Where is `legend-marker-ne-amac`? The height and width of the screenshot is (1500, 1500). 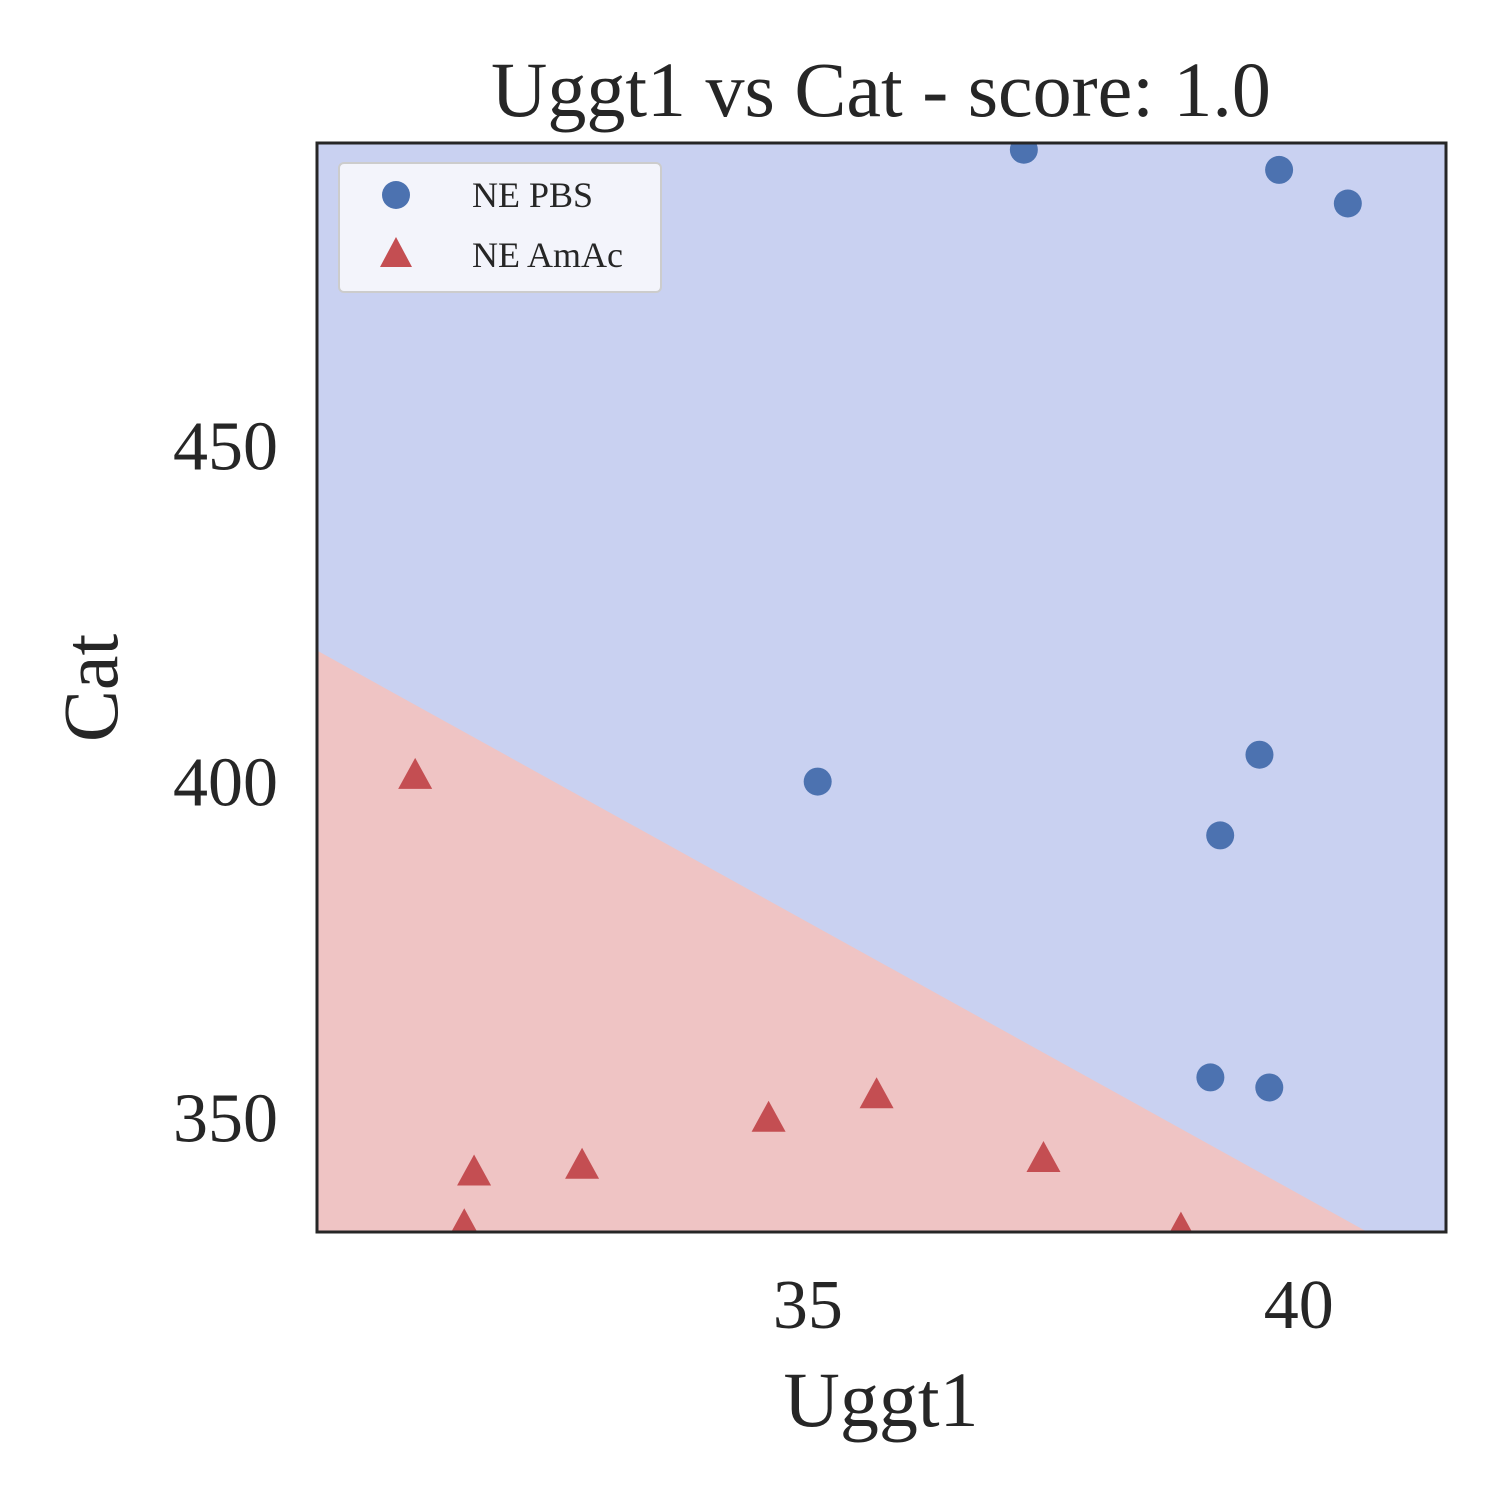 legend-marker-ne-amac is located at coordinates (396, 252).